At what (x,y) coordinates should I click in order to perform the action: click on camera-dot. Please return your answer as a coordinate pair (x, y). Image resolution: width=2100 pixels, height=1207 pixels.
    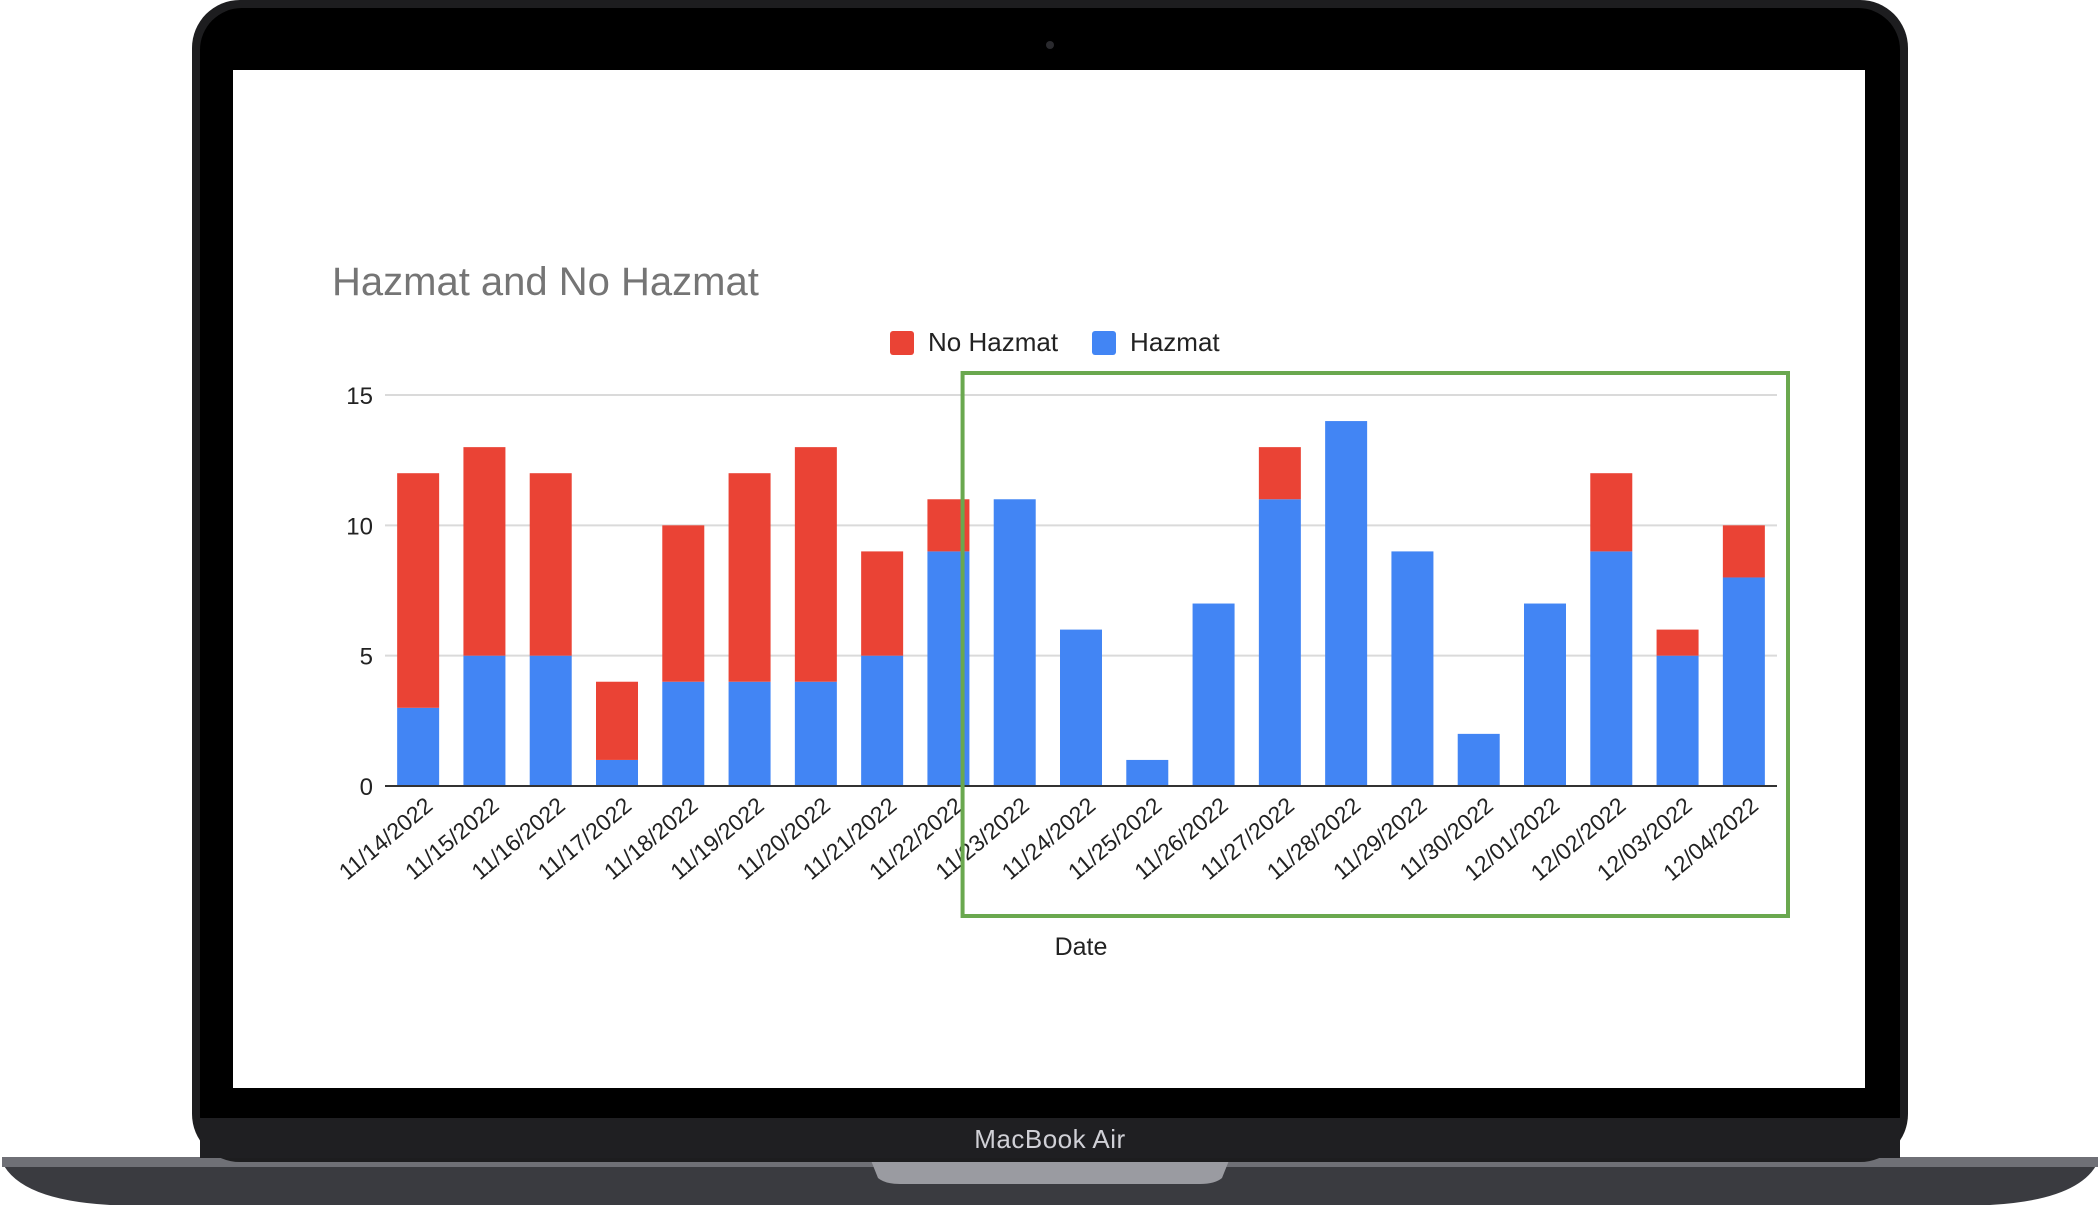
    Looking at the image, I should click on (1050, 45).